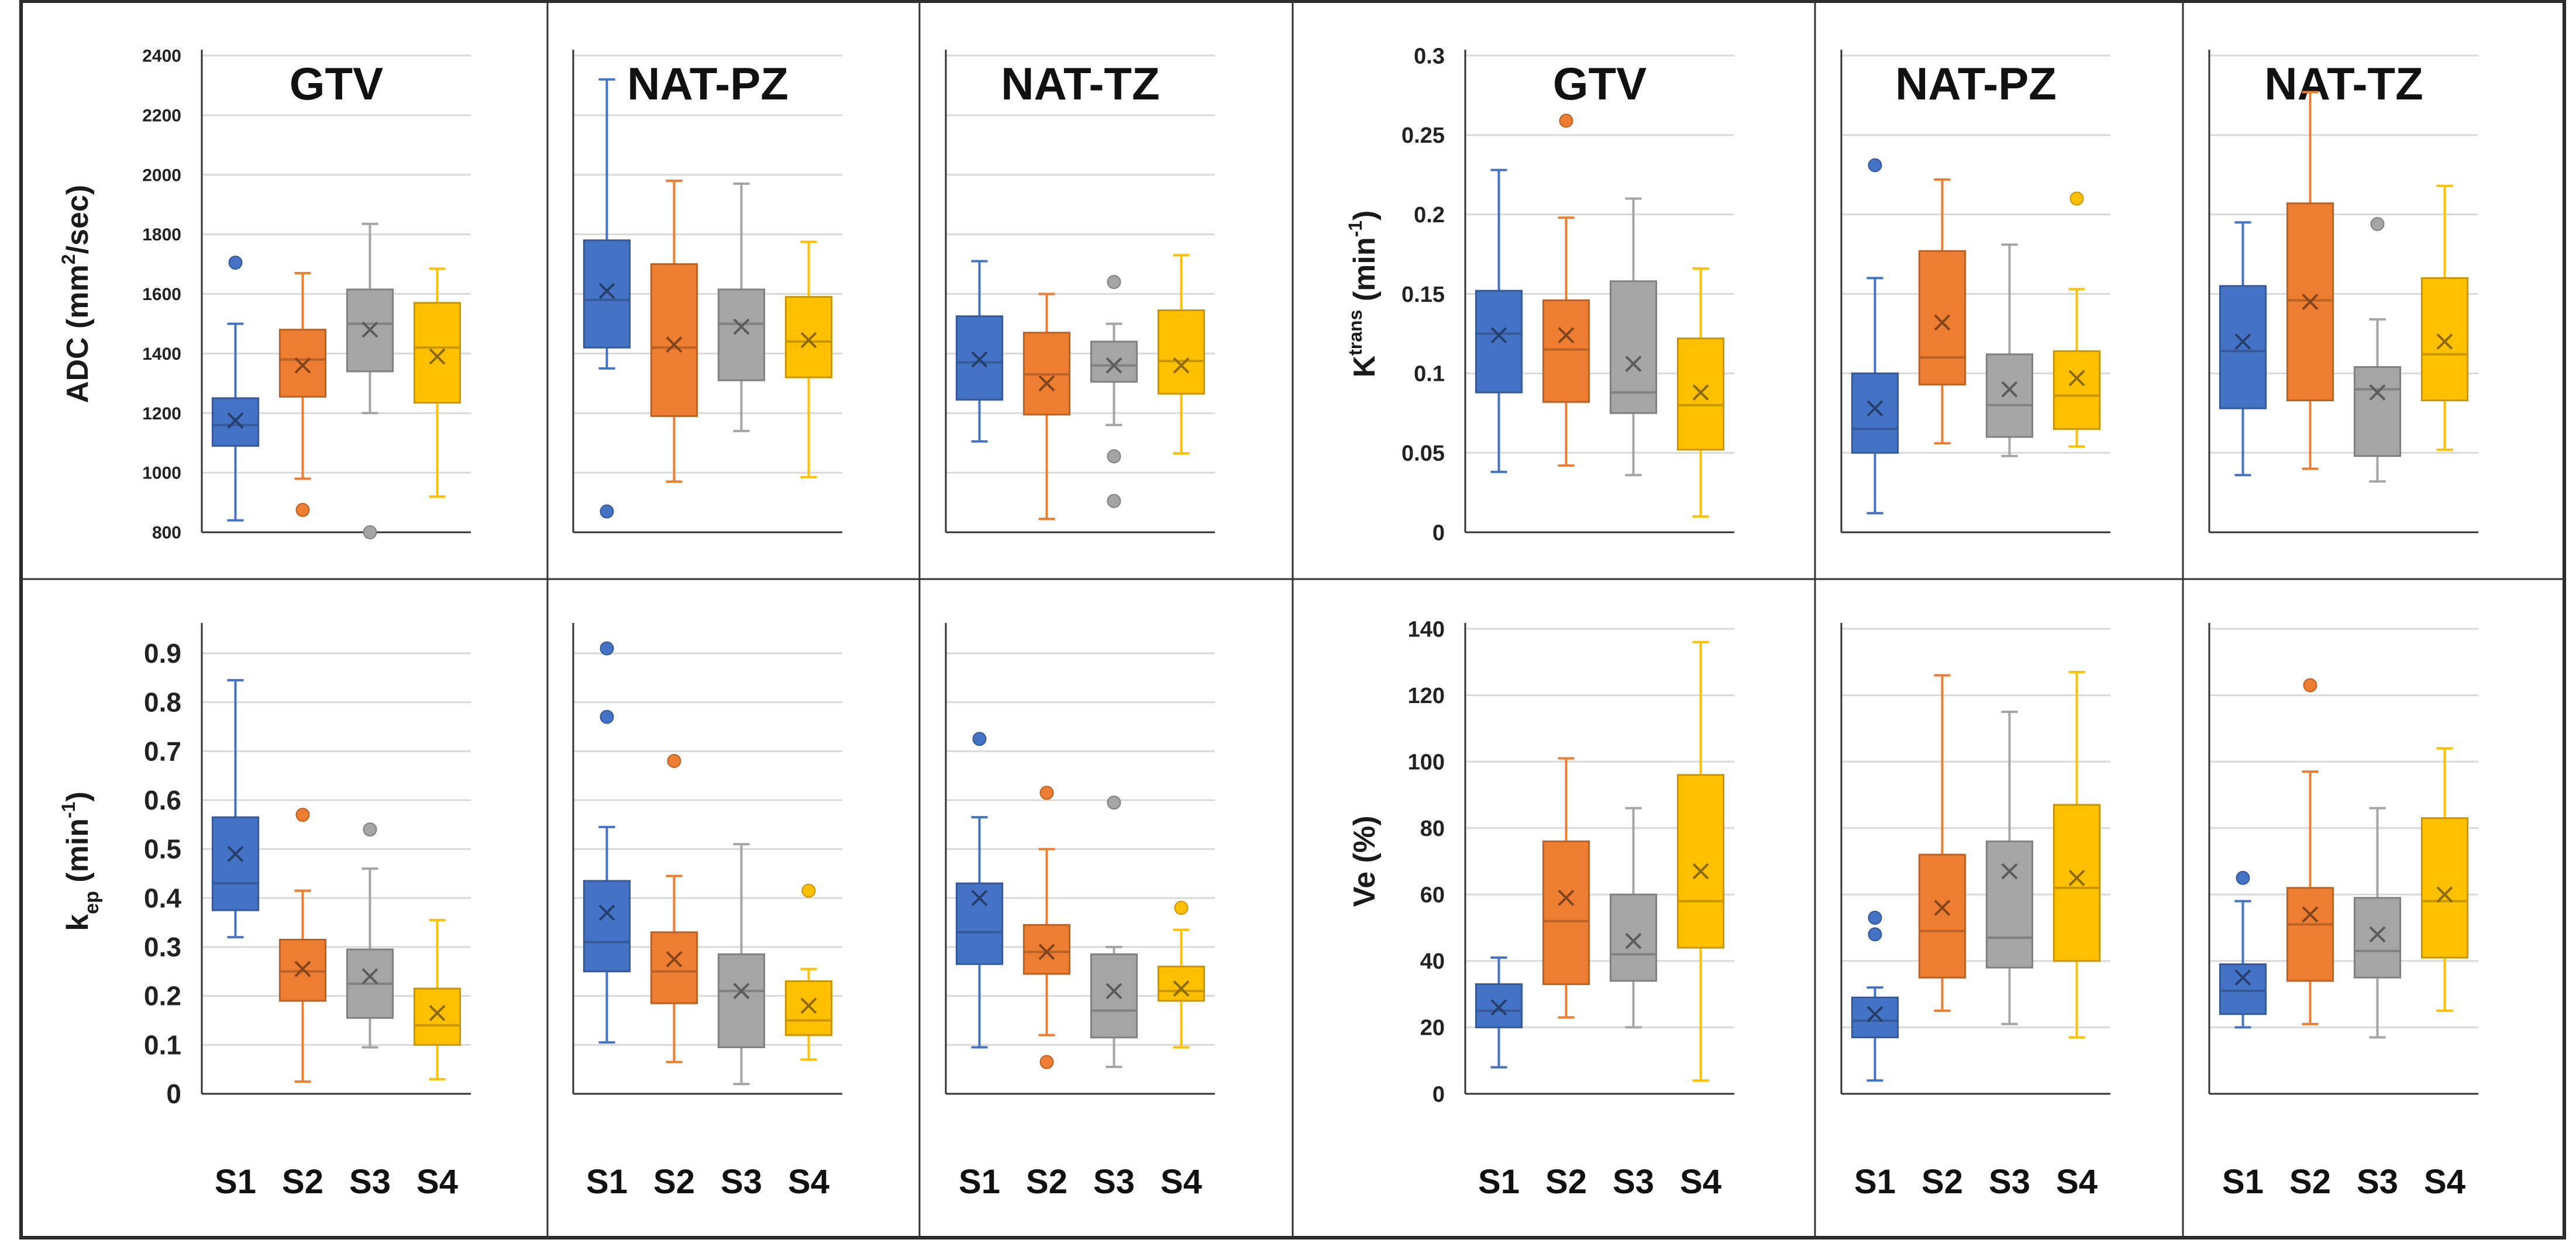 Image resolution: width=2576 pixels, height=1257 pixels. I want to click on y-tick-label: 0.2, so click(162, 996).